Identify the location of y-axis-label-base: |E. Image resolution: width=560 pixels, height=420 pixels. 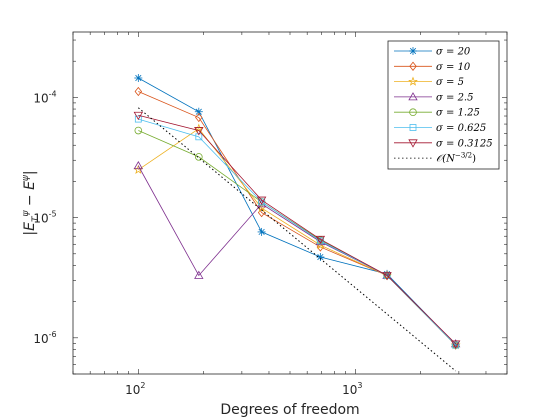
(30, 229).